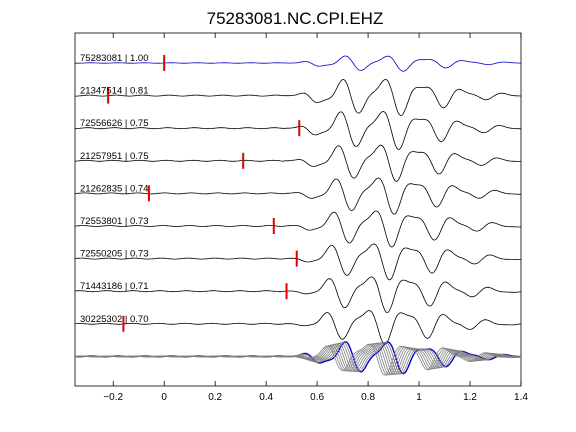  I want to click on trace-row: 71443186 | 0.71, so click(298, 295).